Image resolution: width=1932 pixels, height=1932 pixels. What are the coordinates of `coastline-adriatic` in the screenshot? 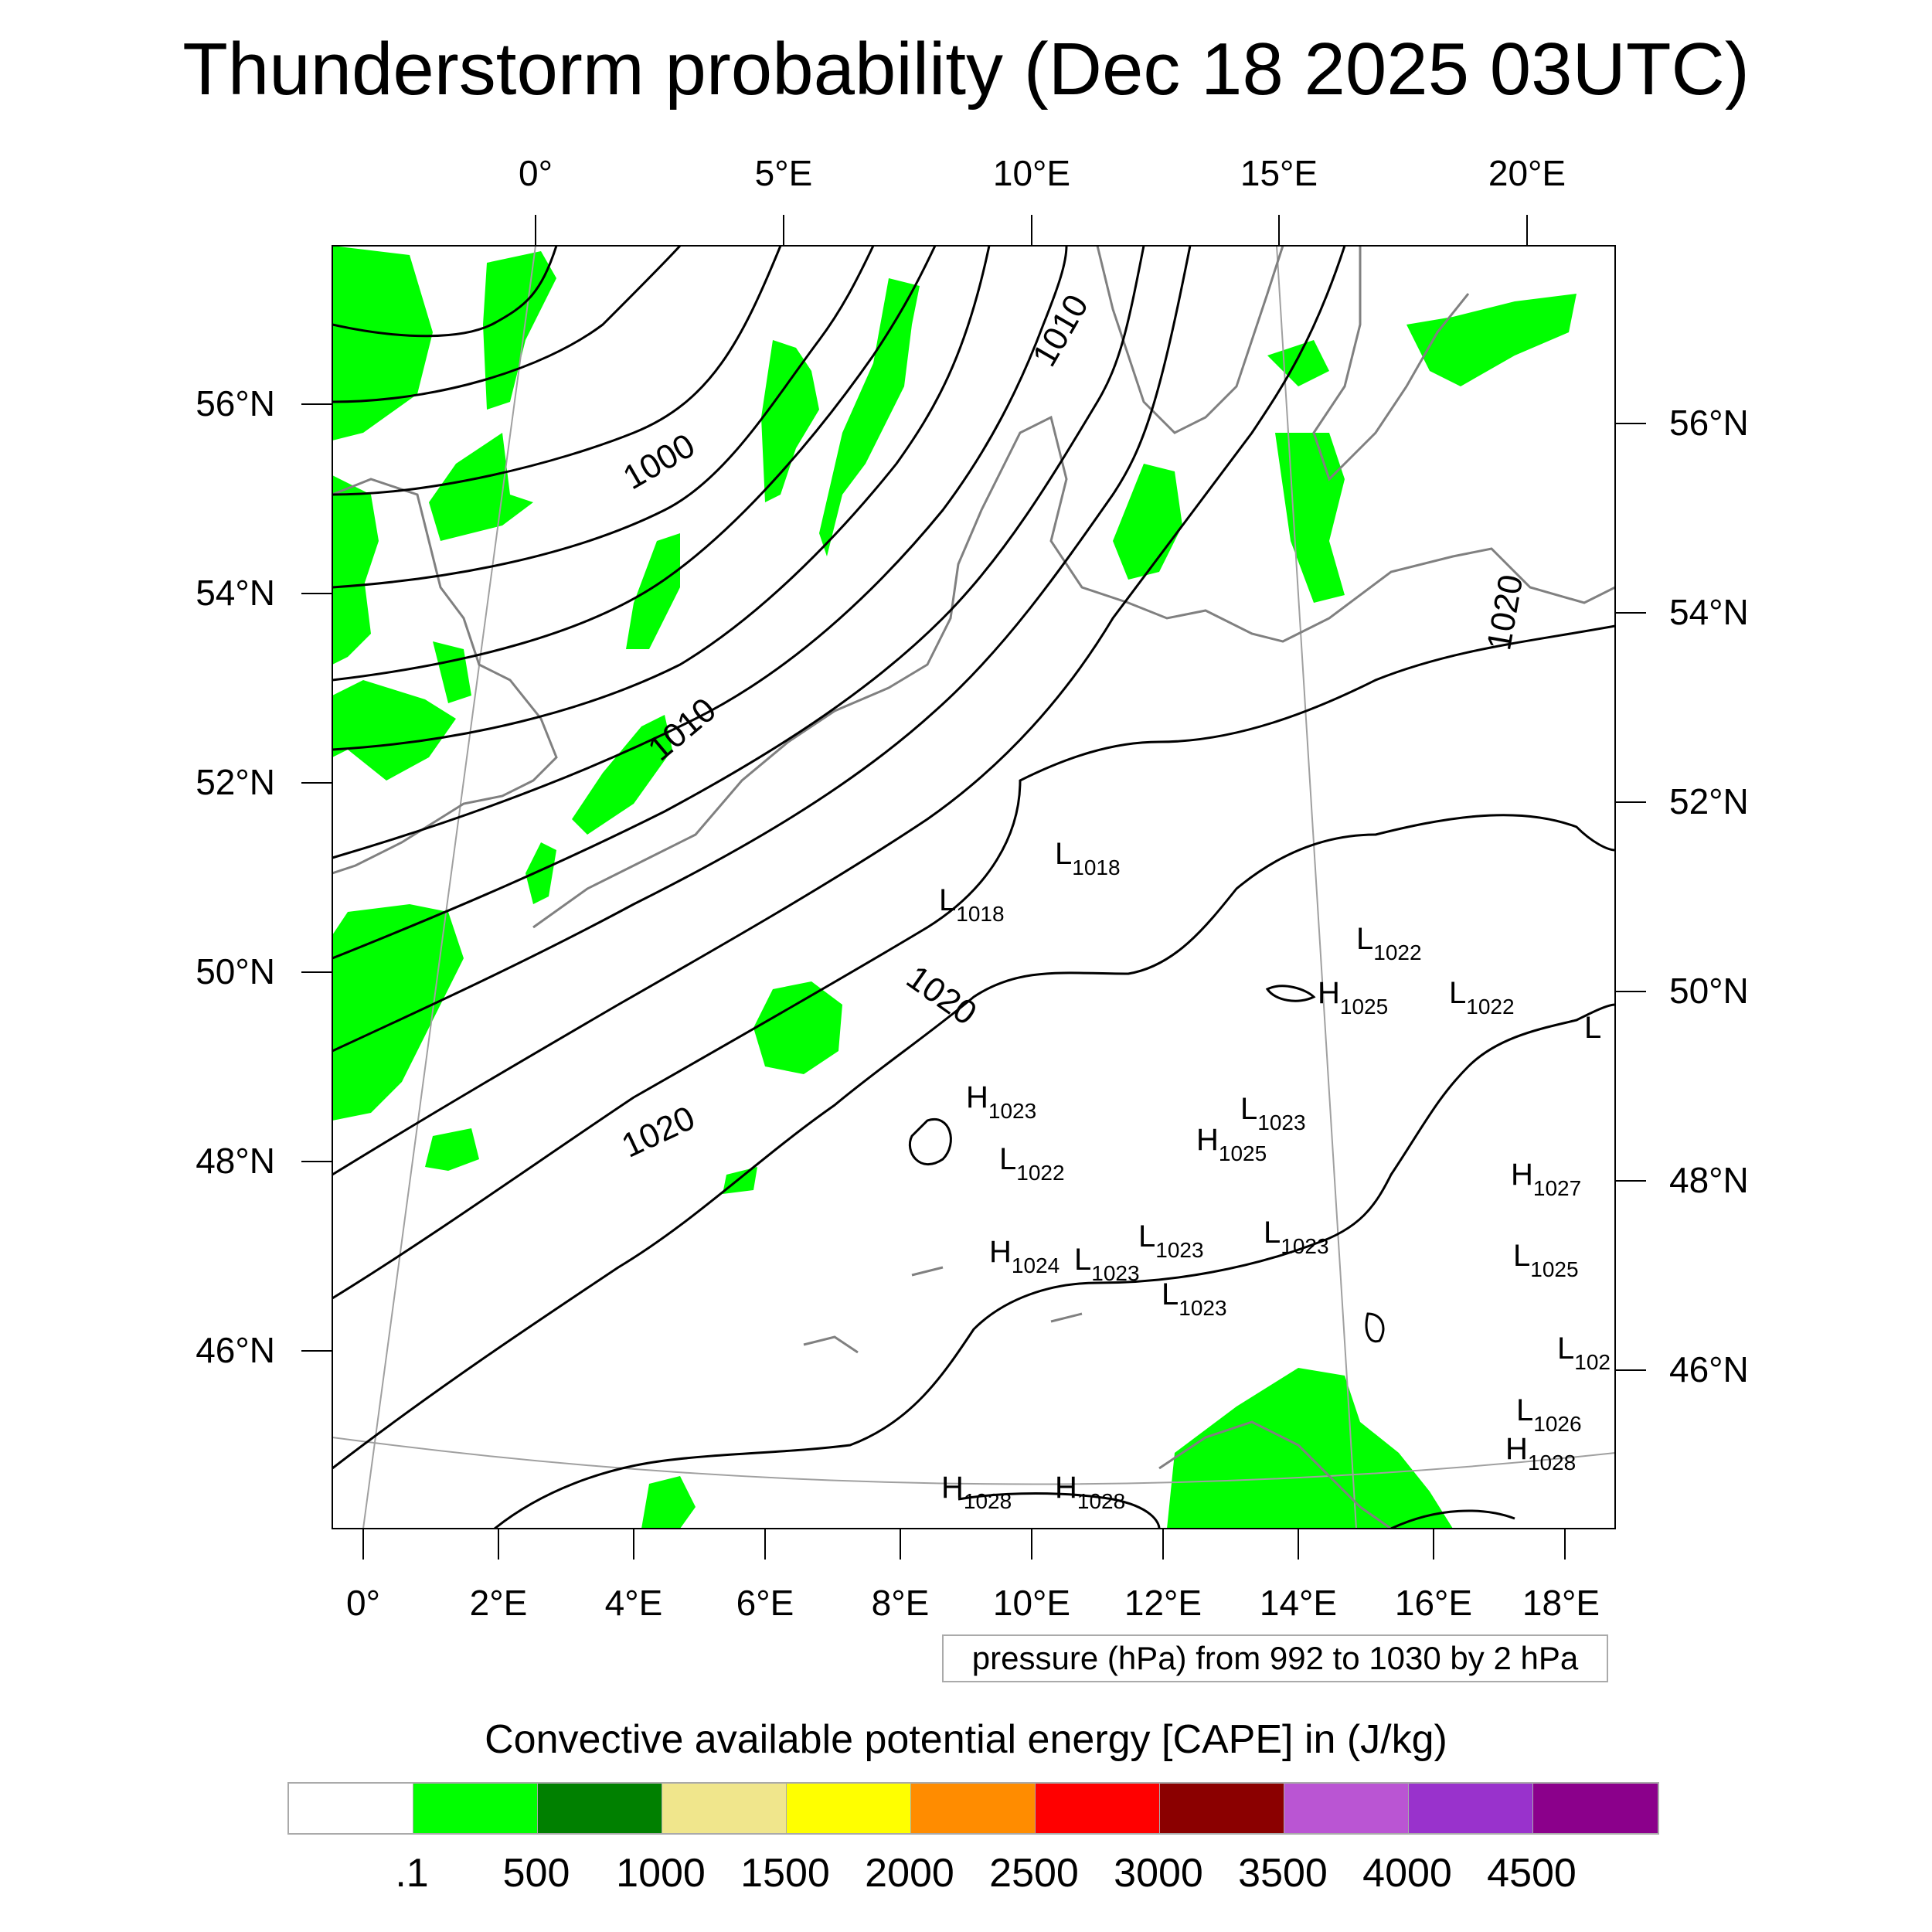 It's located at (1275, 1475).